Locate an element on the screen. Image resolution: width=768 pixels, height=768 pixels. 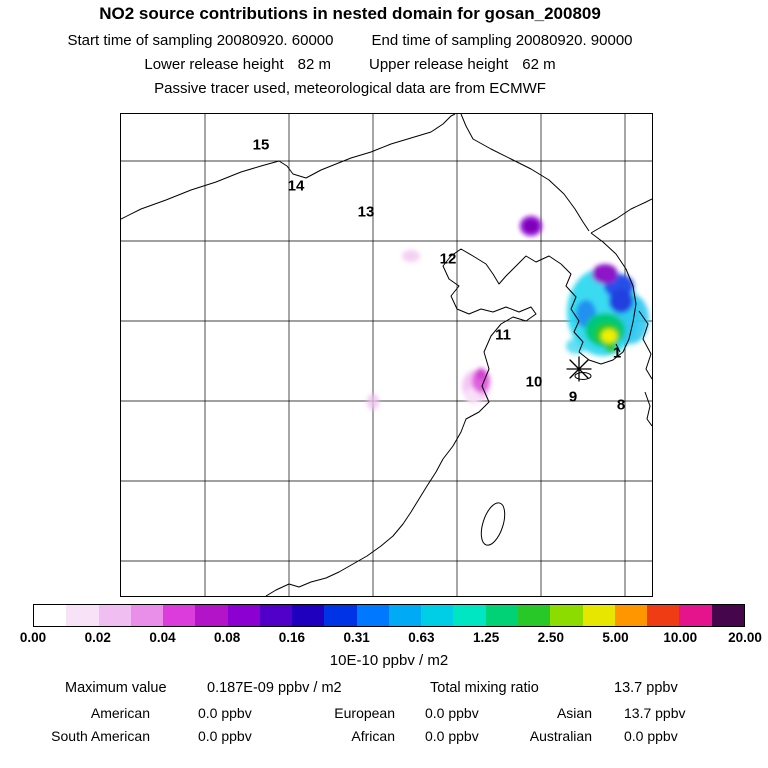
colorbar-tick-label: 0.31 is located at coordinates (356, 637).